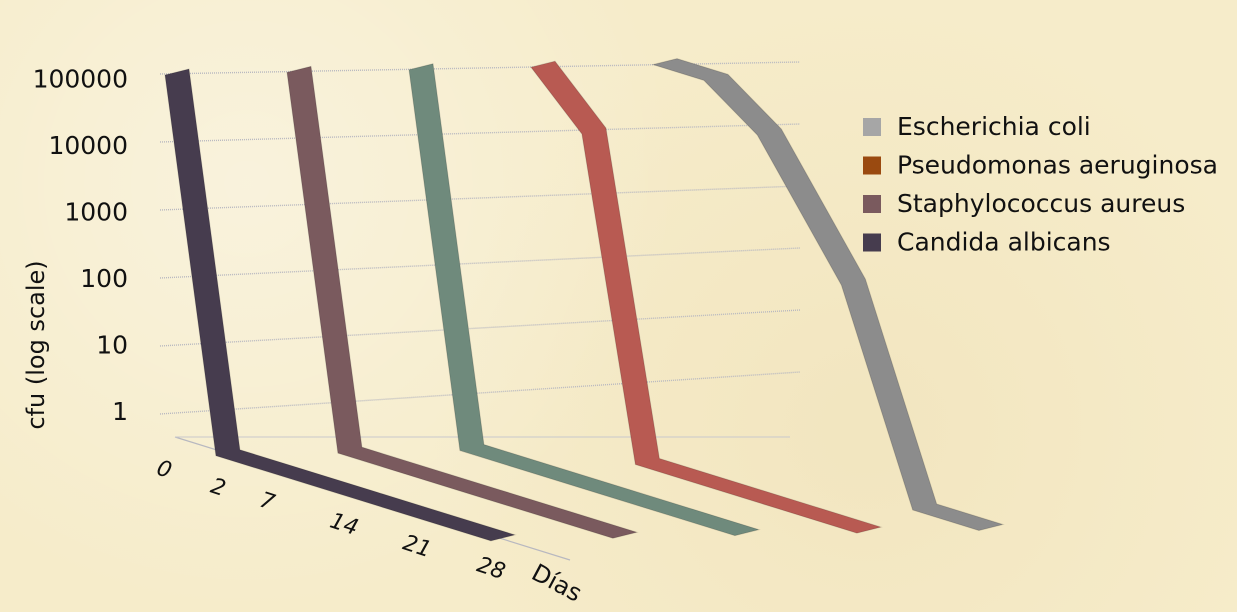  Describe the element at coordinates (217, 488) in the screenshot. I see `x-tick-label: 2` at that location.